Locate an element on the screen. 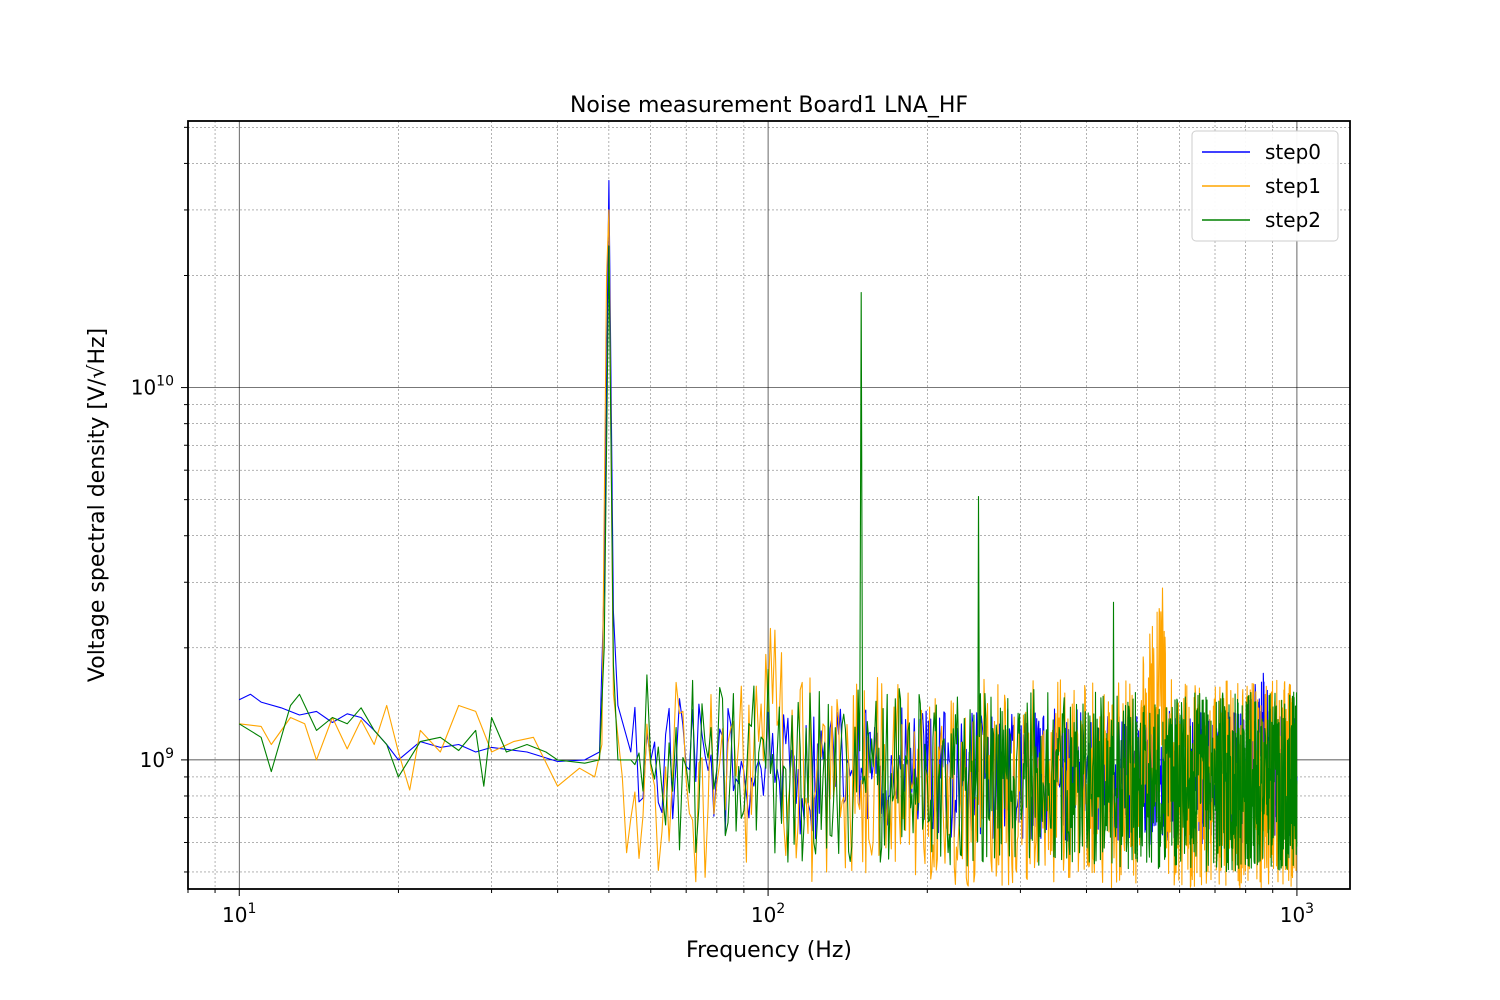 The image size is (1500, 1000). x-tick-label: 10² is located at coordinates (768, 914).